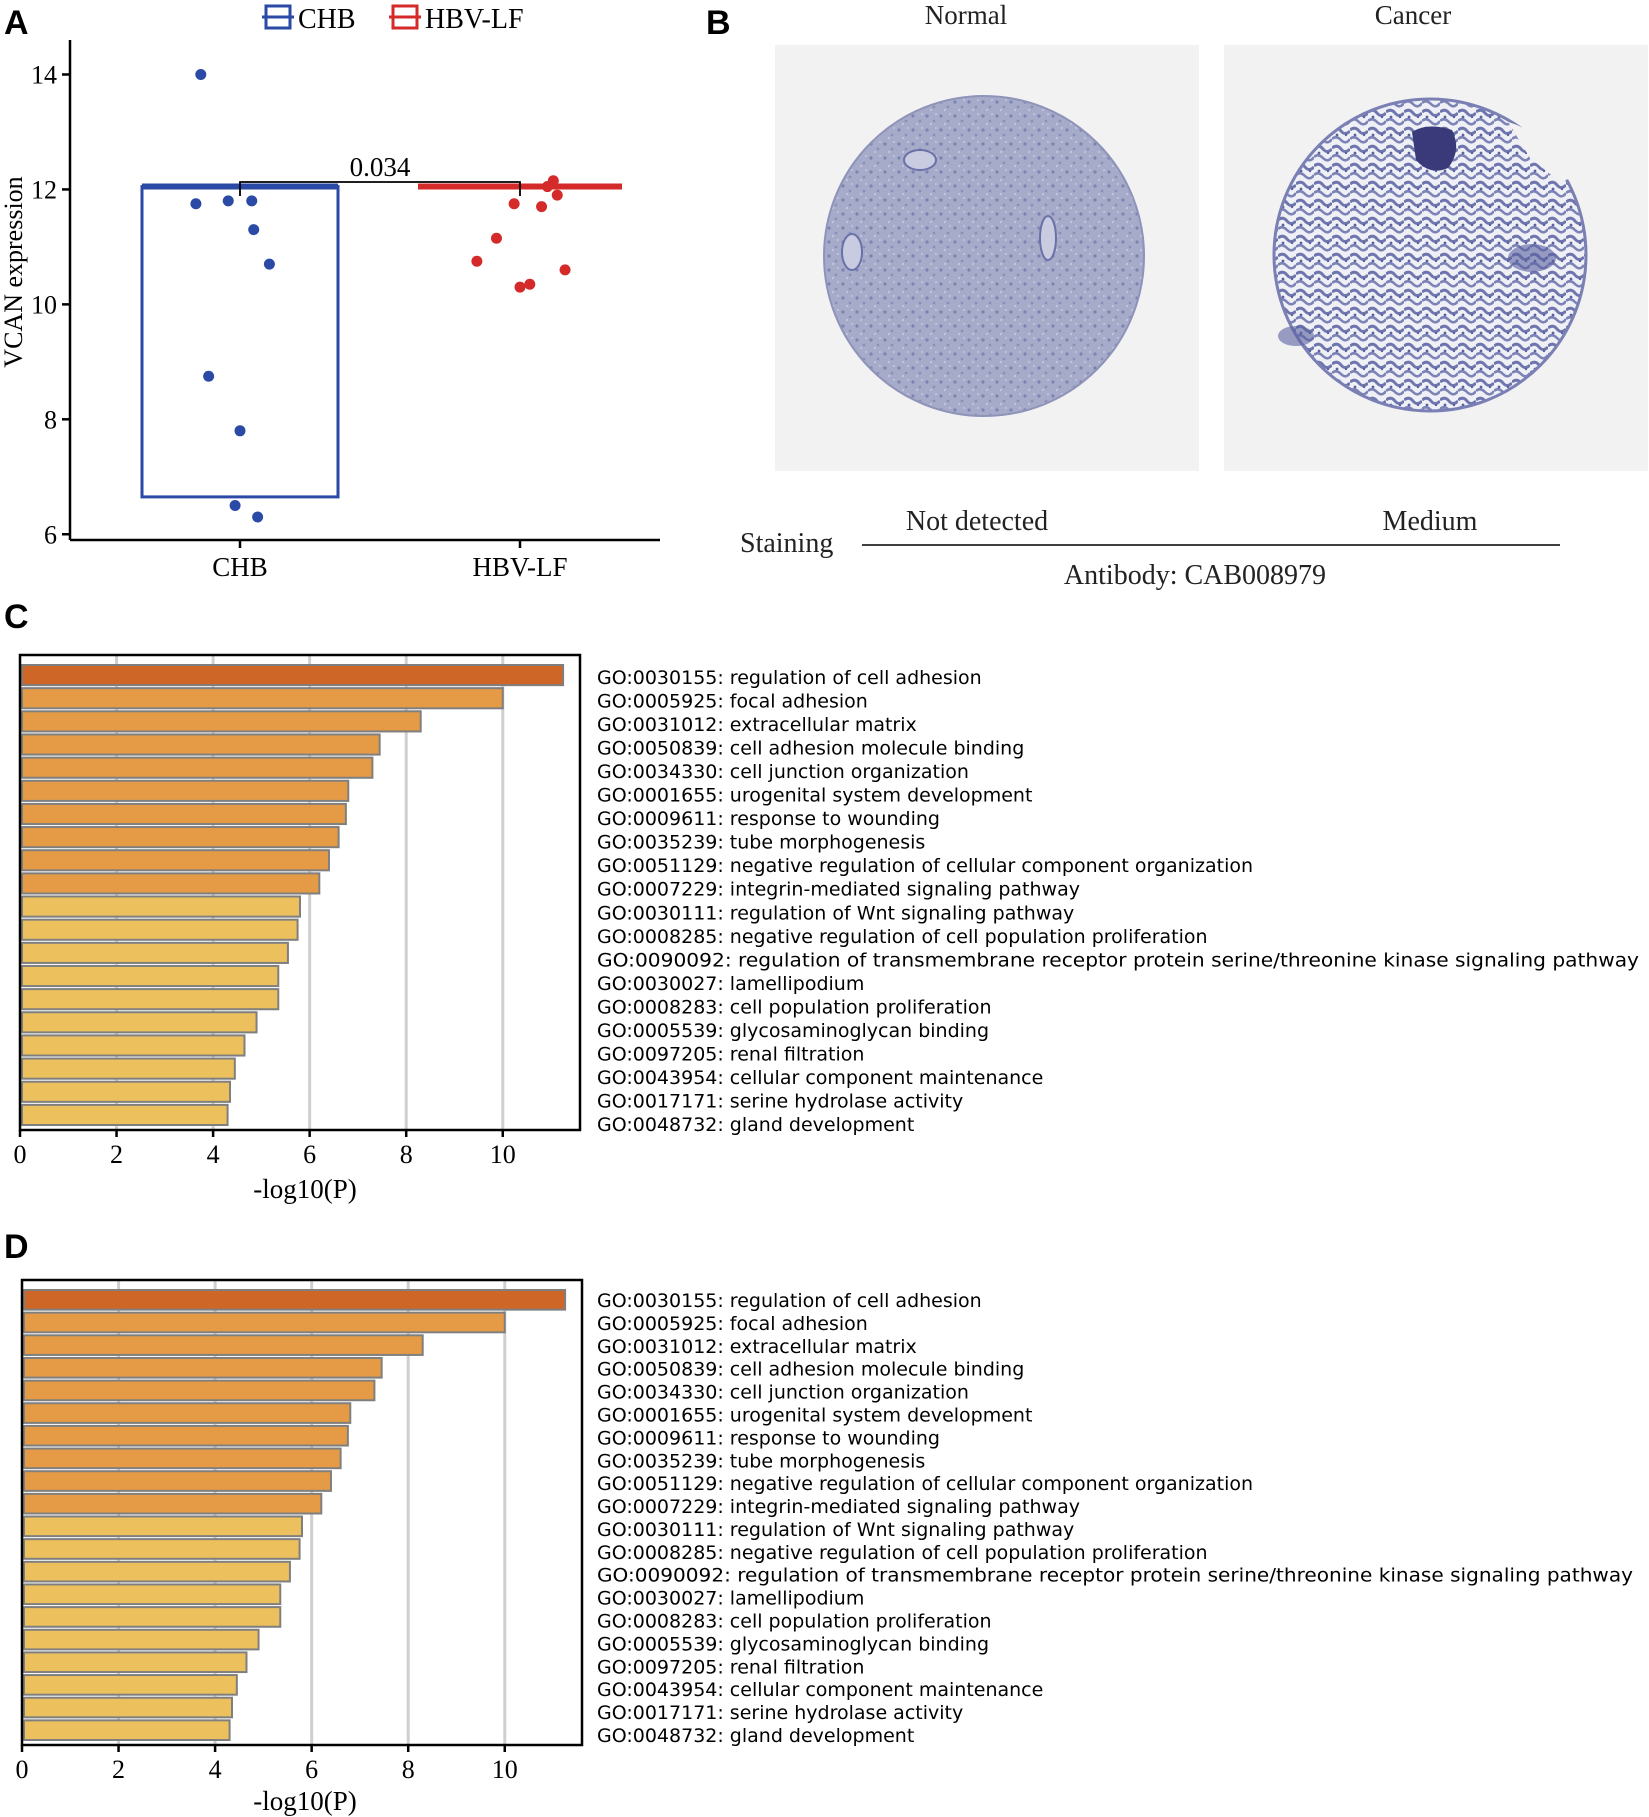 The height and width of the screenshot is (1817, 1649). What do you see at coordinates (789, 678) in the screenshot?
I see `bar-label-C-0: GO:0030155: regulation of cell adhesion` at bounding box center [789, 678].